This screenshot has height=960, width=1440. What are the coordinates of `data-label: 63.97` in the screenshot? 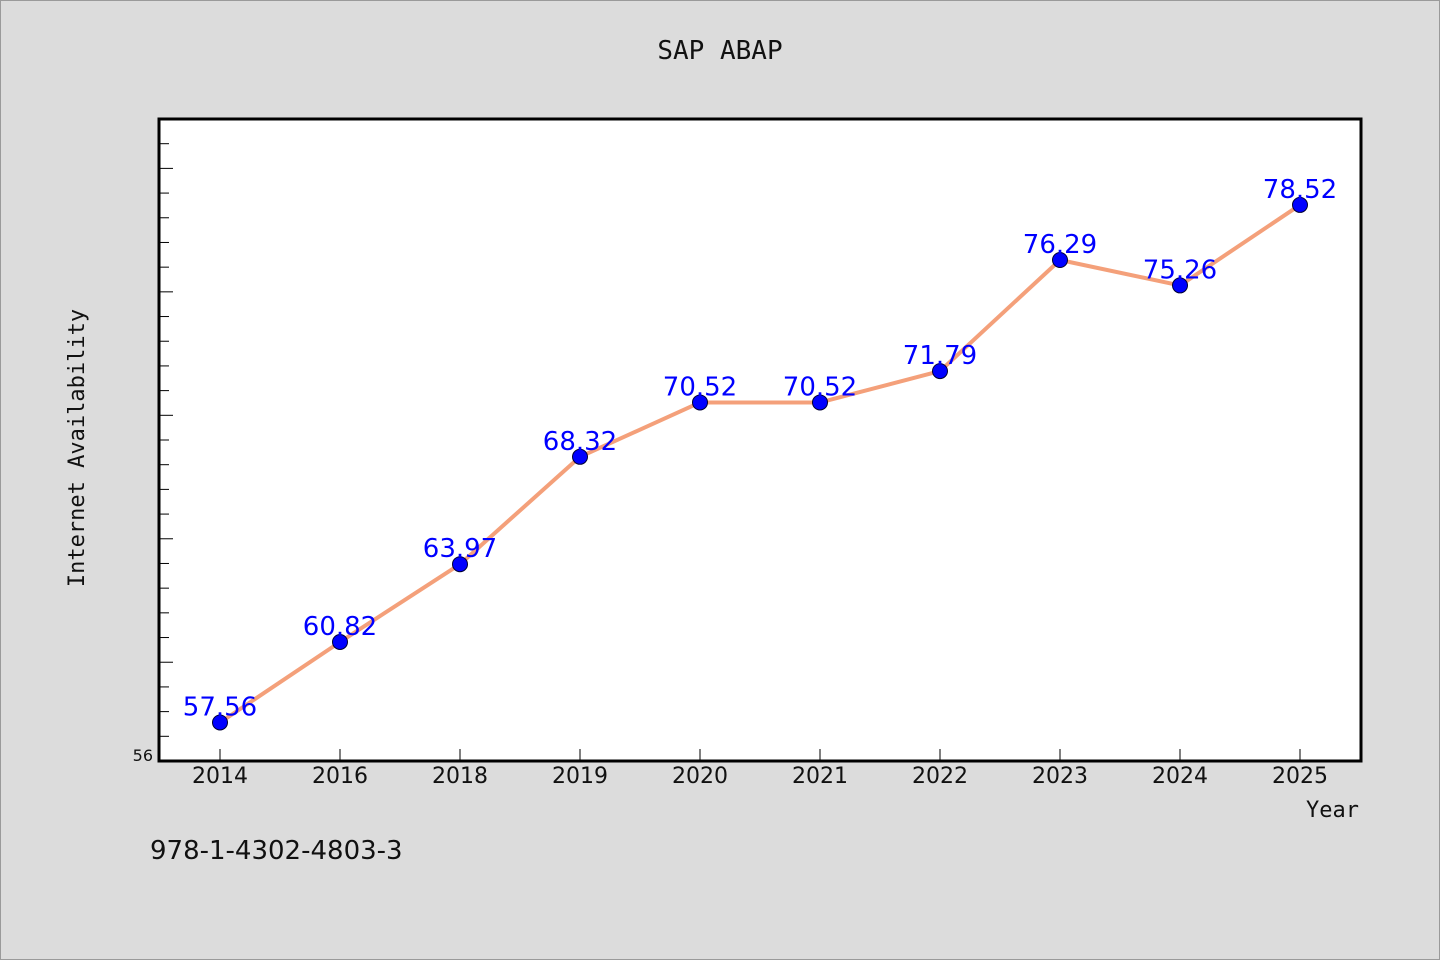 It's located at (460, 549).